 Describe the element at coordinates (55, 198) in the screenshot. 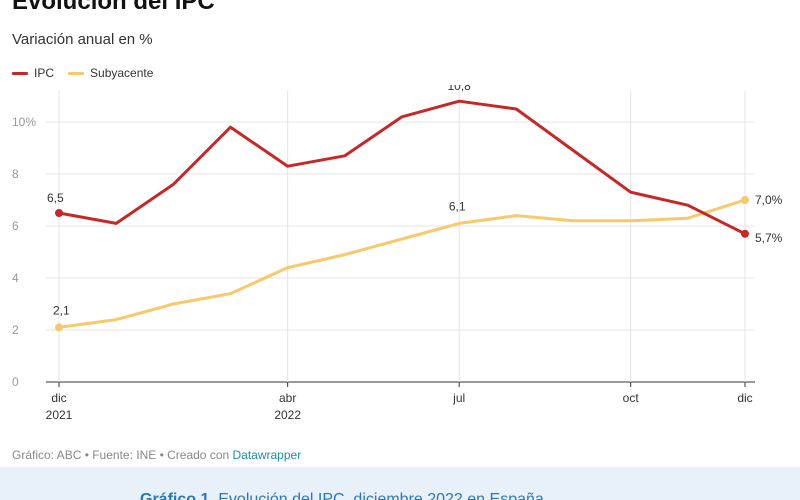

I see `data-label-ipc-0: 6,5` at that location.